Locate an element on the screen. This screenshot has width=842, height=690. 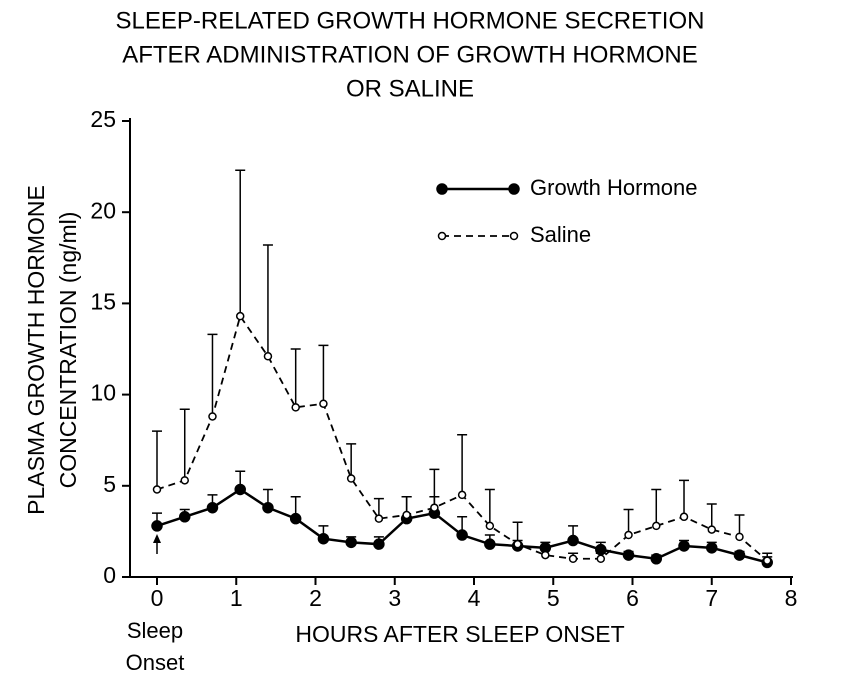
x-tick-label: 5 is located at coordinates (553, 598).